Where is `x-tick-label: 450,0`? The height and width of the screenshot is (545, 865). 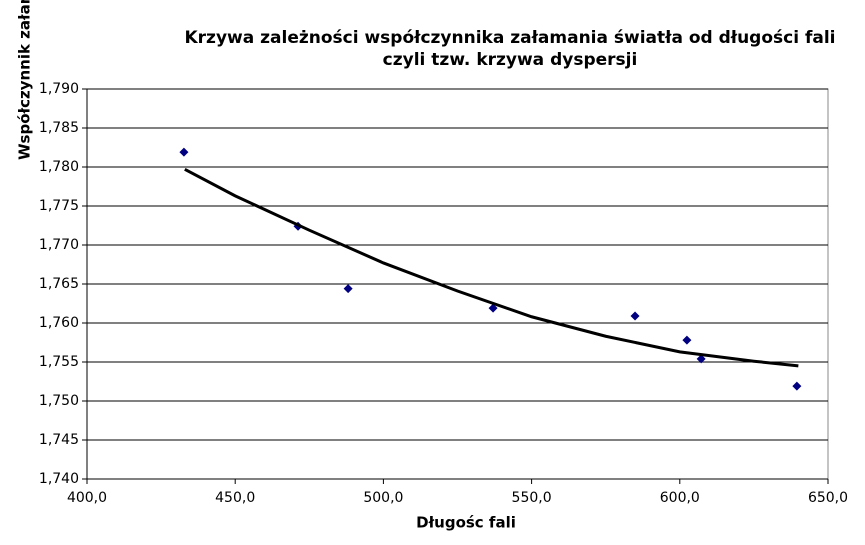
x-tick-label: 450,0 is located at coordinates (235, 498).